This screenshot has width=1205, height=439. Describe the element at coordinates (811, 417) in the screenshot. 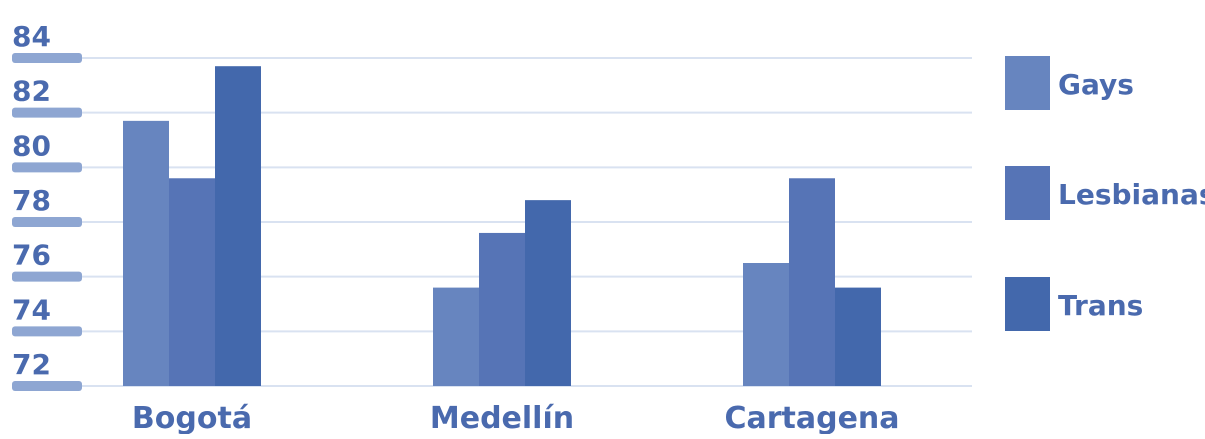

I see `x-tick-label: Cartagena` at that location.